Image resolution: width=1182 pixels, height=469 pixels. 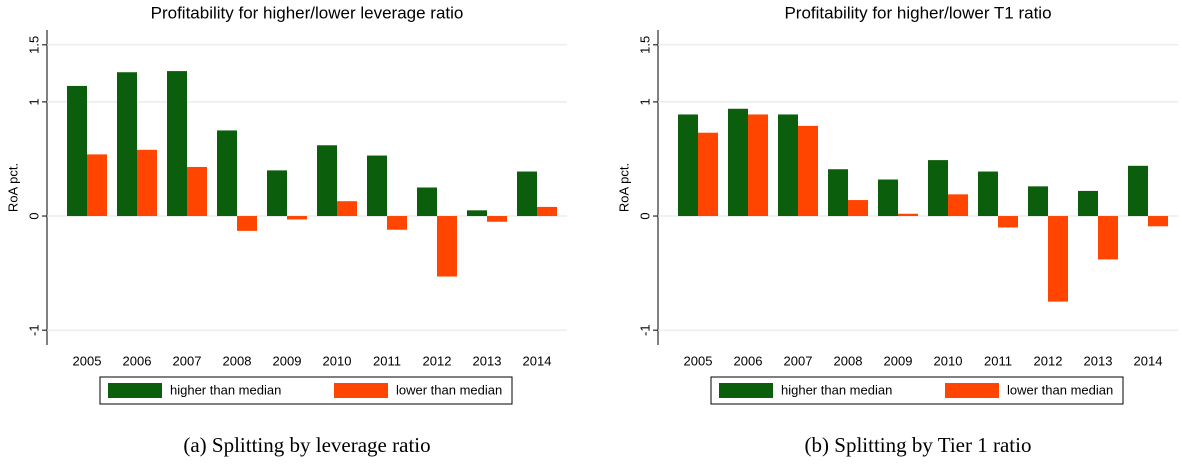 What do you see at coordinates (306, 445) in the screenshot?
I see `caption: (a) Splitting by leverage ratio` at bounding box center [306, 445].